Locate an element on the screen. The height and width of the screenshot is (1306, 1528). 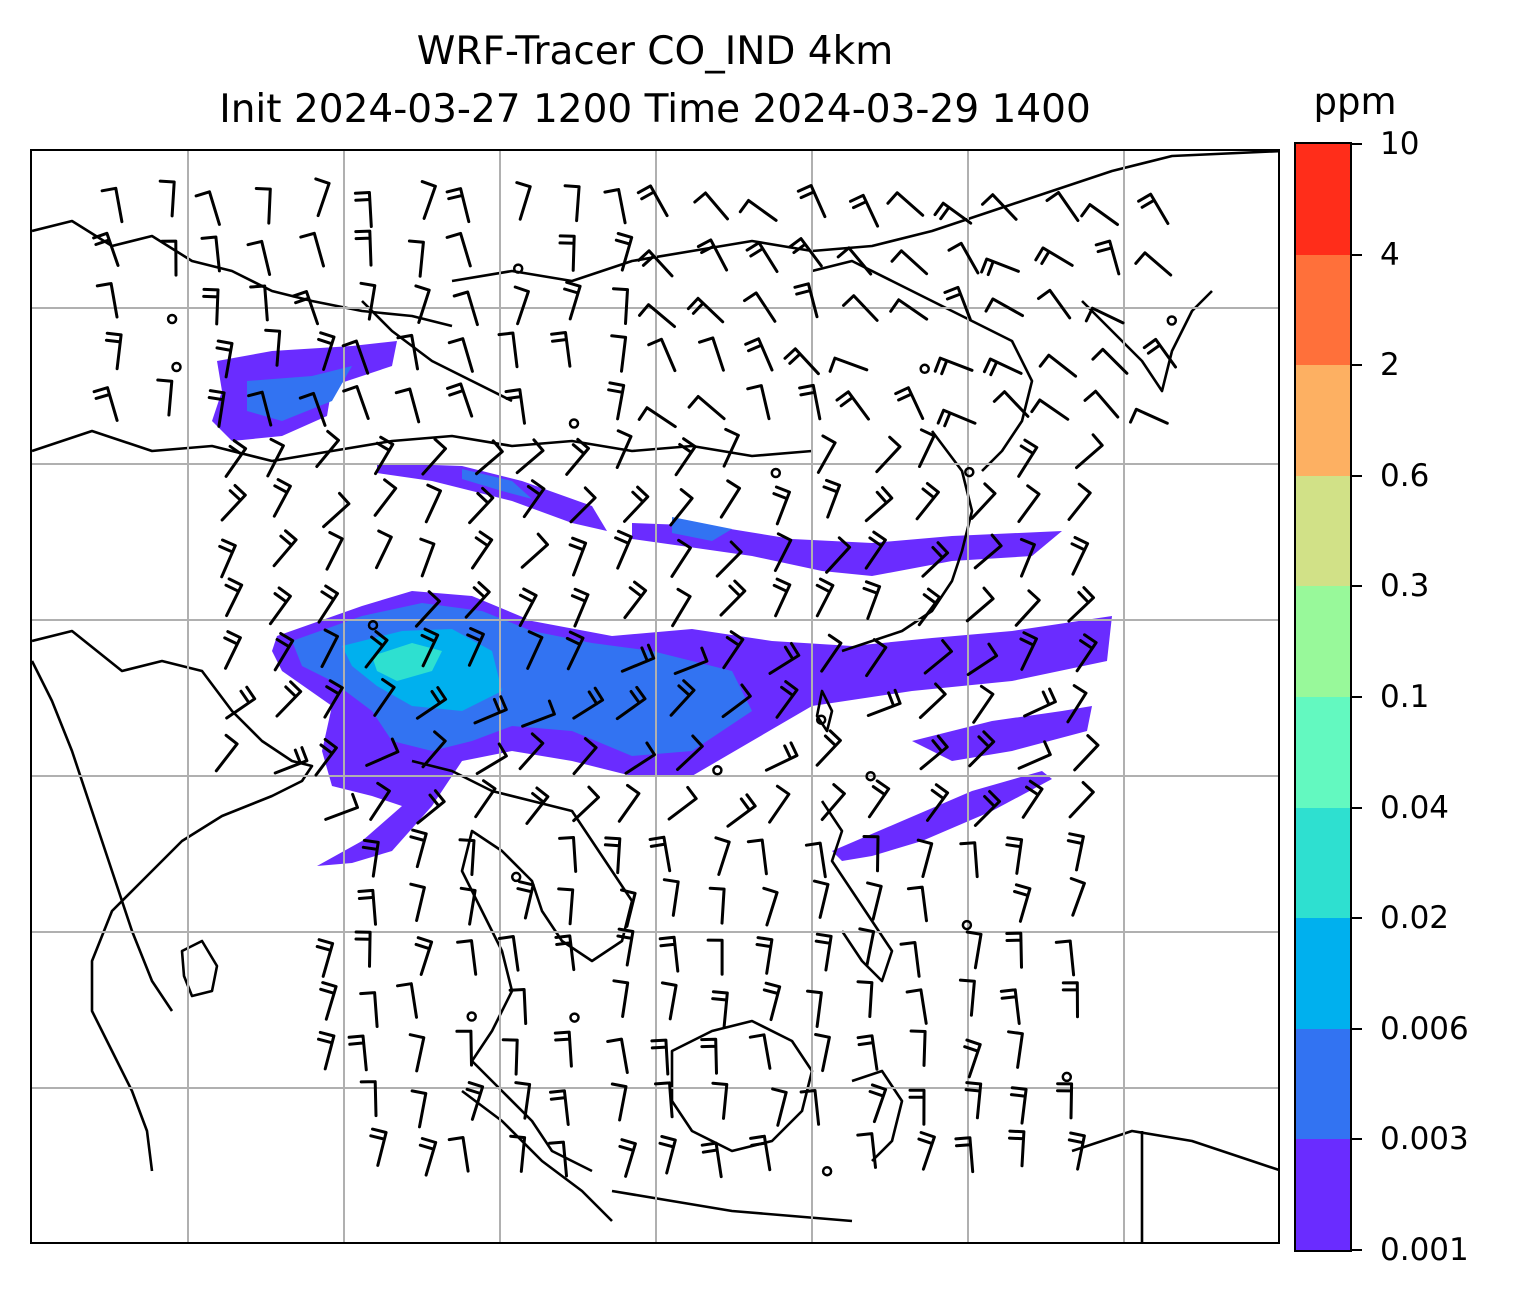
colorbar-tick-label: 2 is located at coordinates (1390, 365).